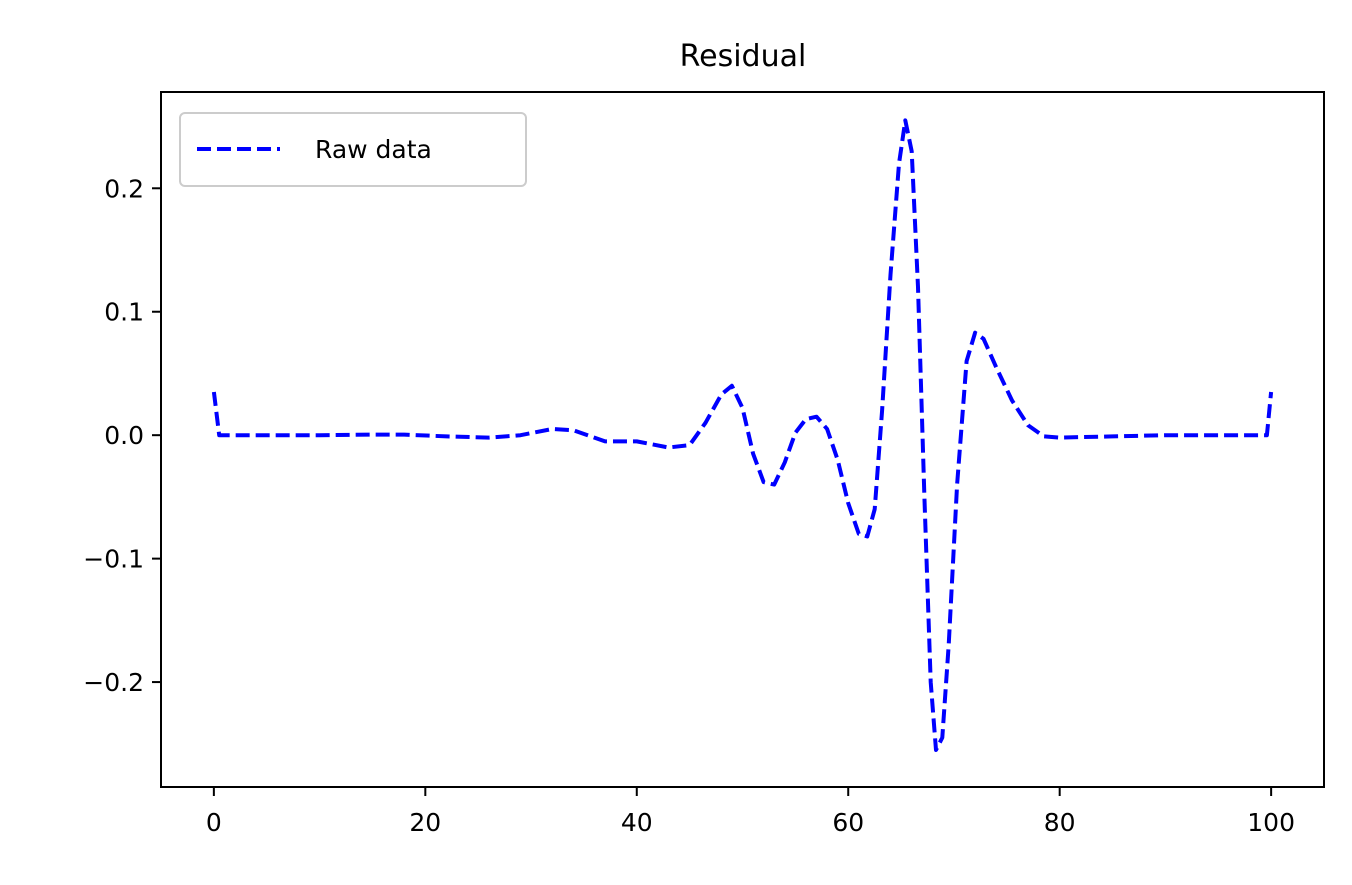 Image resolution: width=1352 pixels, height=885 pixels. What do you see at coordinates (637, 822) in the screenshot?
I see `x-tick-label: 40` at bounding box center [637, 822].